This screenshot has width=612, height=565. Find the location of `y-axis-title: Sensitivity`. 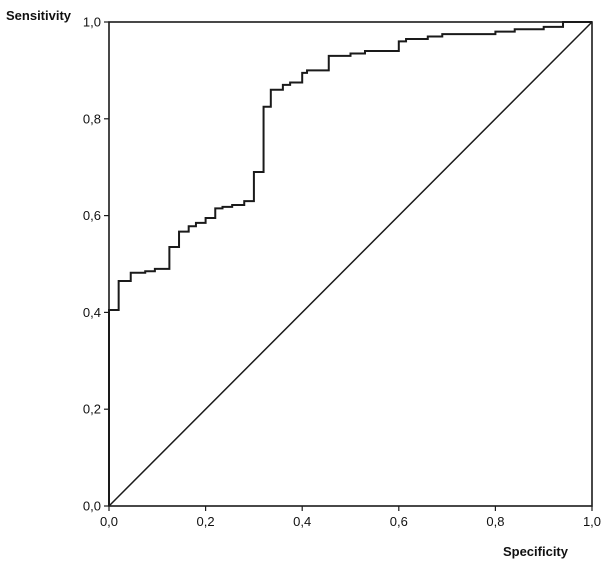

y-axis-title: Sensitivity is located at coordinates (39, 15).